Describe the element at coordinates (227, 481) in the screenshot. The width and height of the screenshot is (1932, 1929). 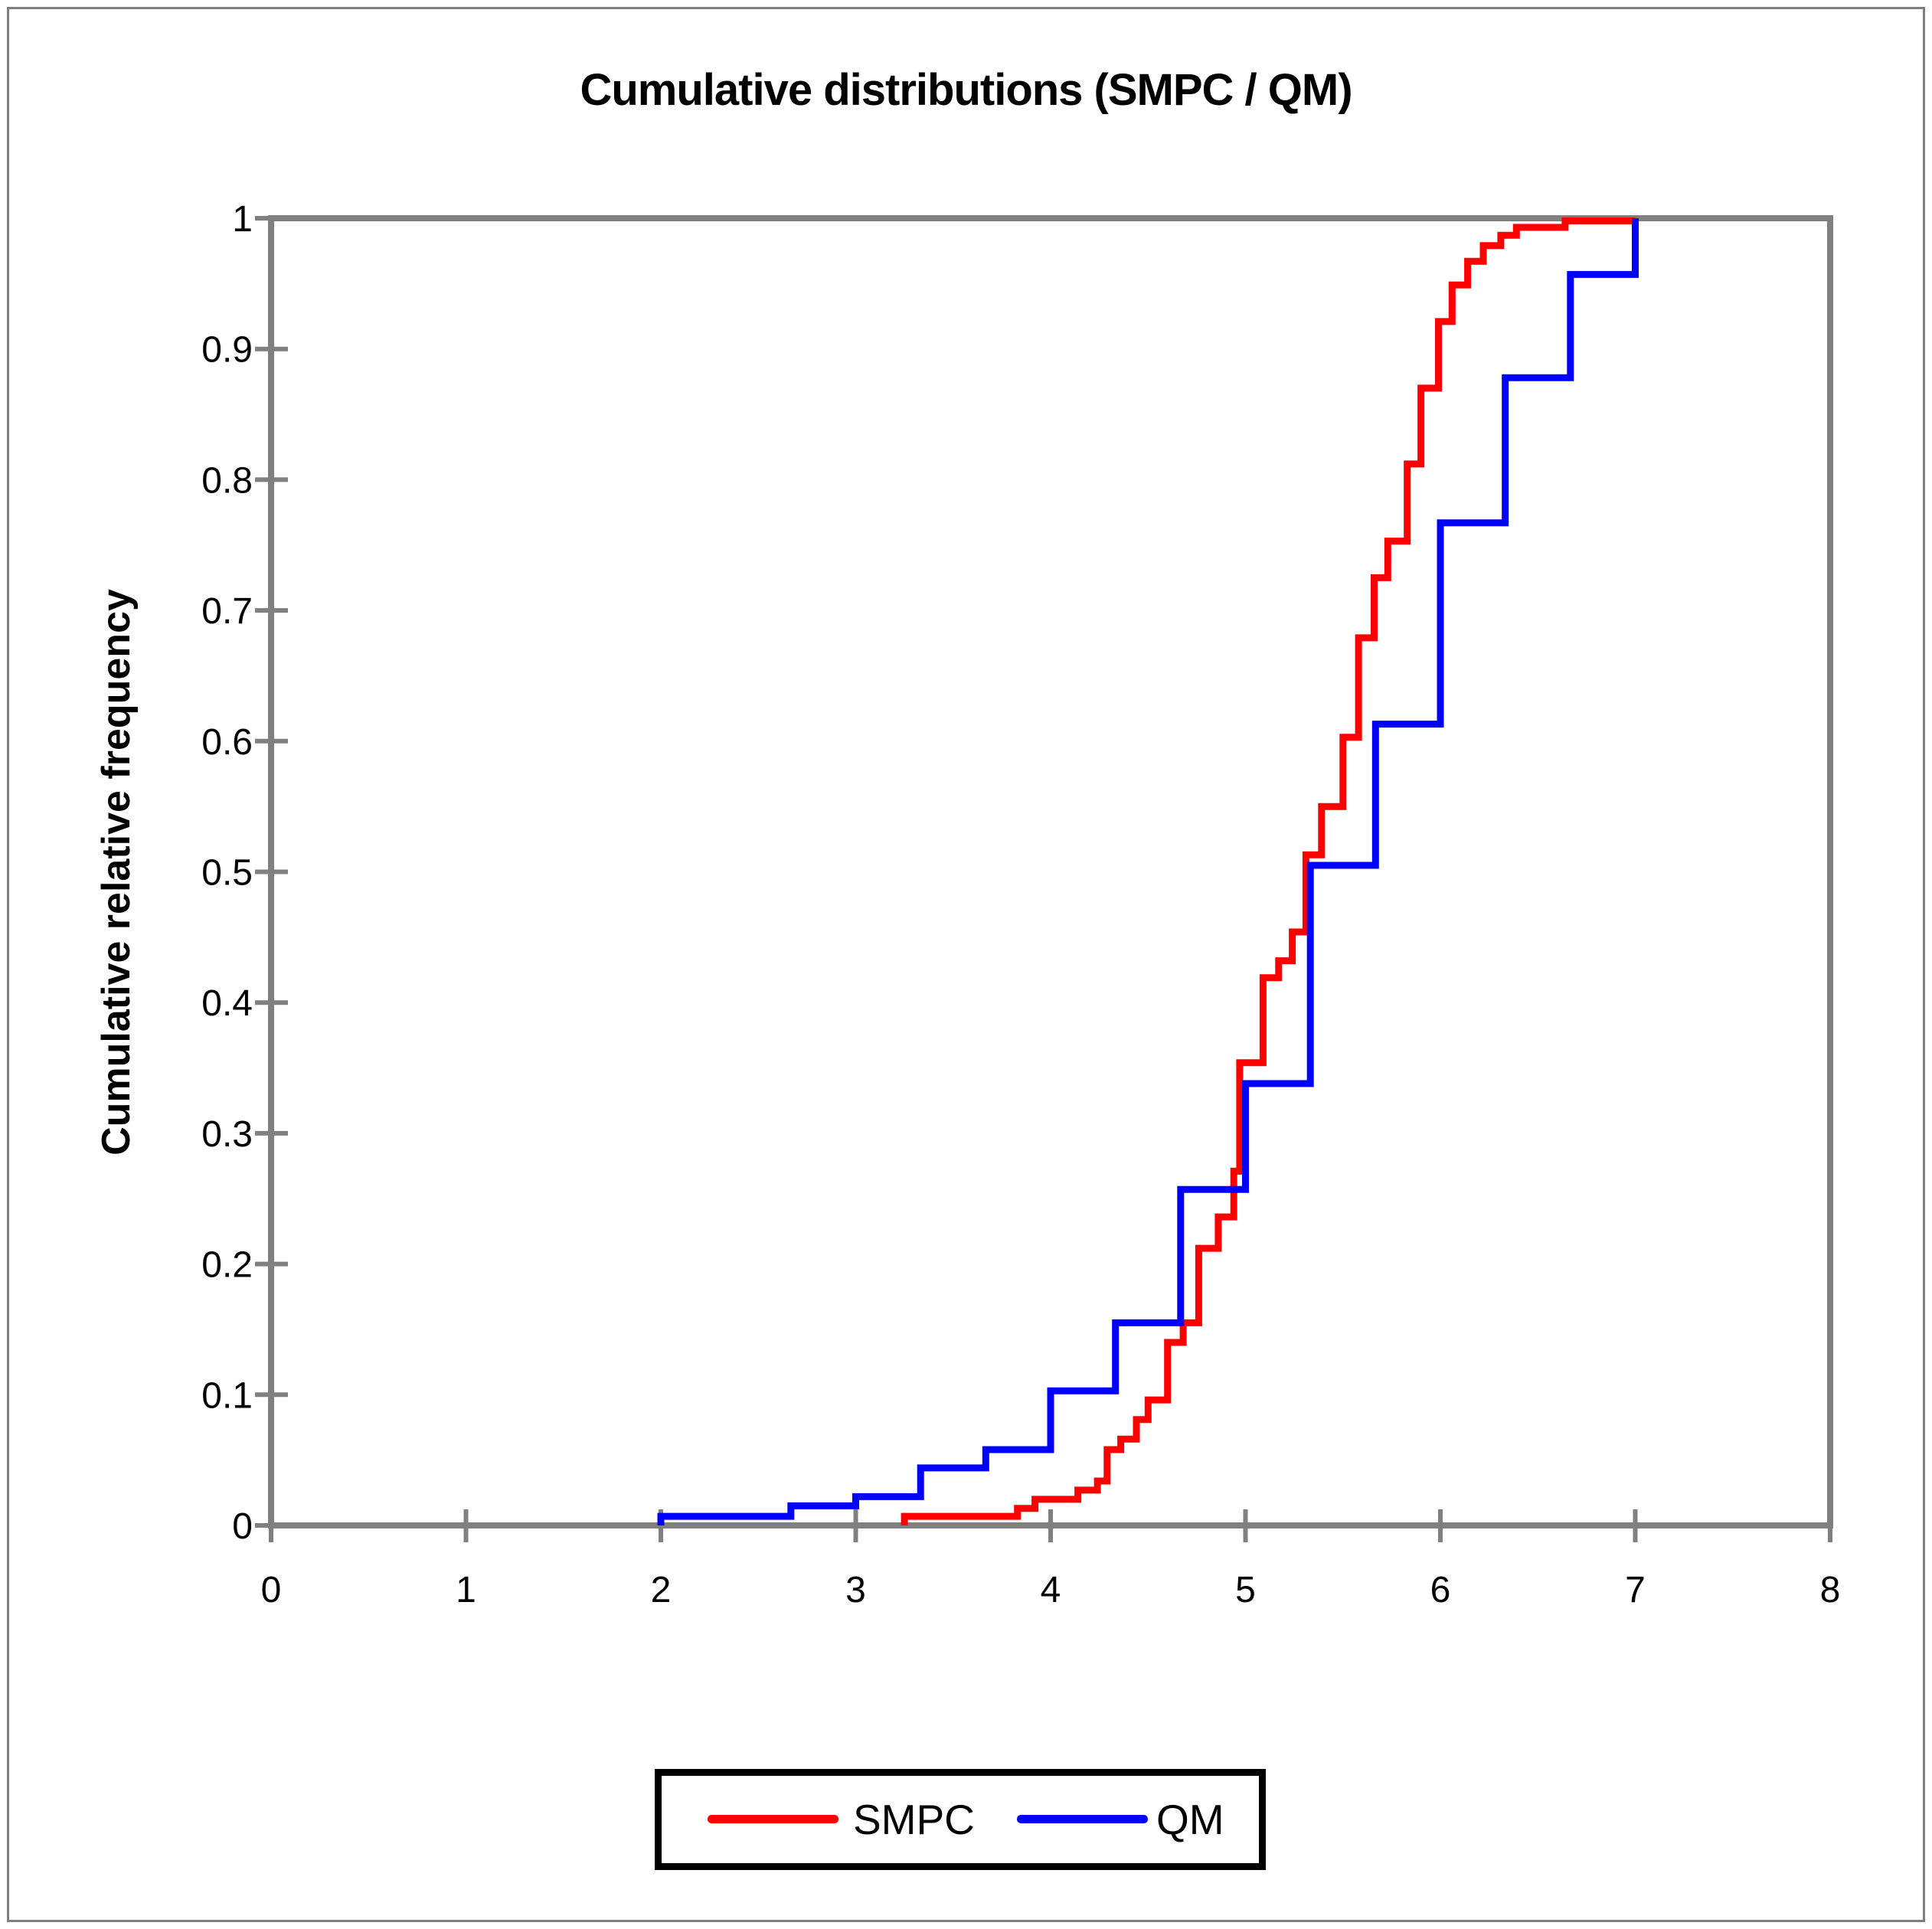
I see `y-tick-label: 0.8` at that location.